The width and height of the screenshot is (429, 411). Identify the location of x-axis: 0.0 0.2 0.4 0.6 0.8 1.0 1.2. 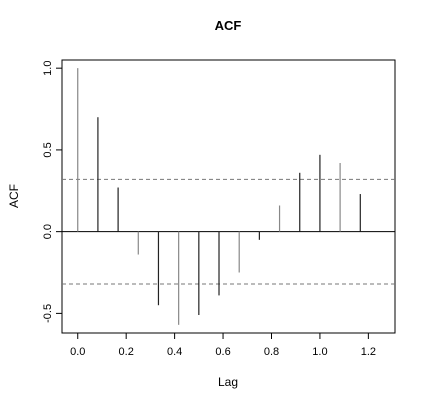
(223, 345).